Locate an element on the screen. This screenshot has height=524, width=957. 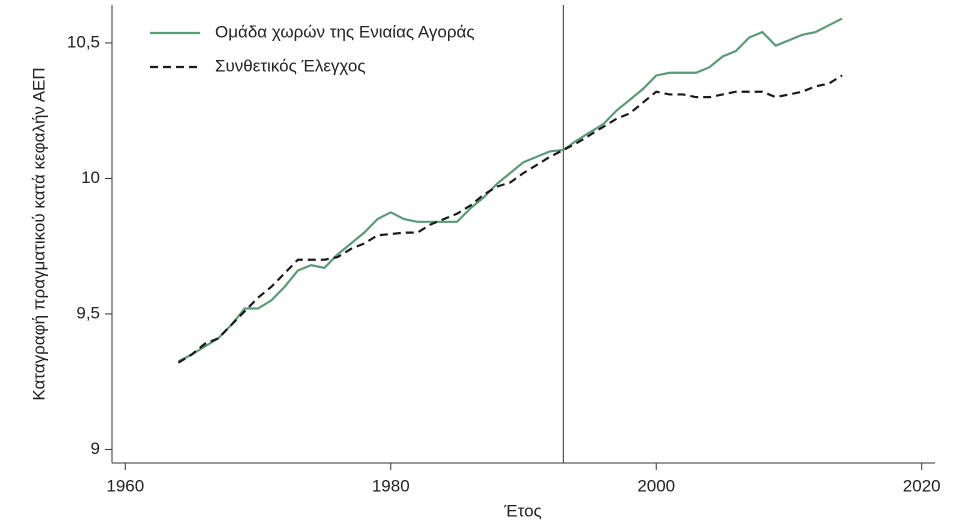
y-tick-label: 9 is located at coordinates (95, 448).